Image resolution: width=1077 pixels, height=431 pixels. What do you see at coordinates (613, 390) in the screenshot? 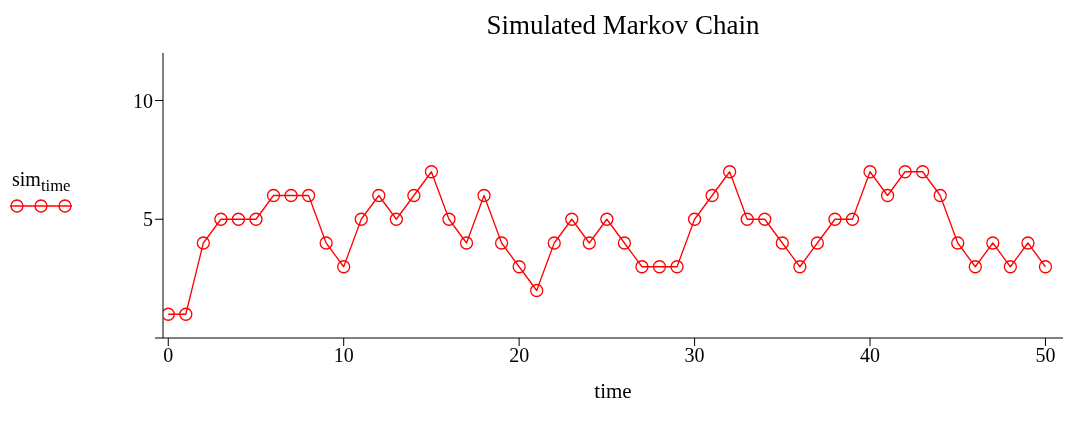
I see `x-axis-title: time` at bounding box center [613, 390].